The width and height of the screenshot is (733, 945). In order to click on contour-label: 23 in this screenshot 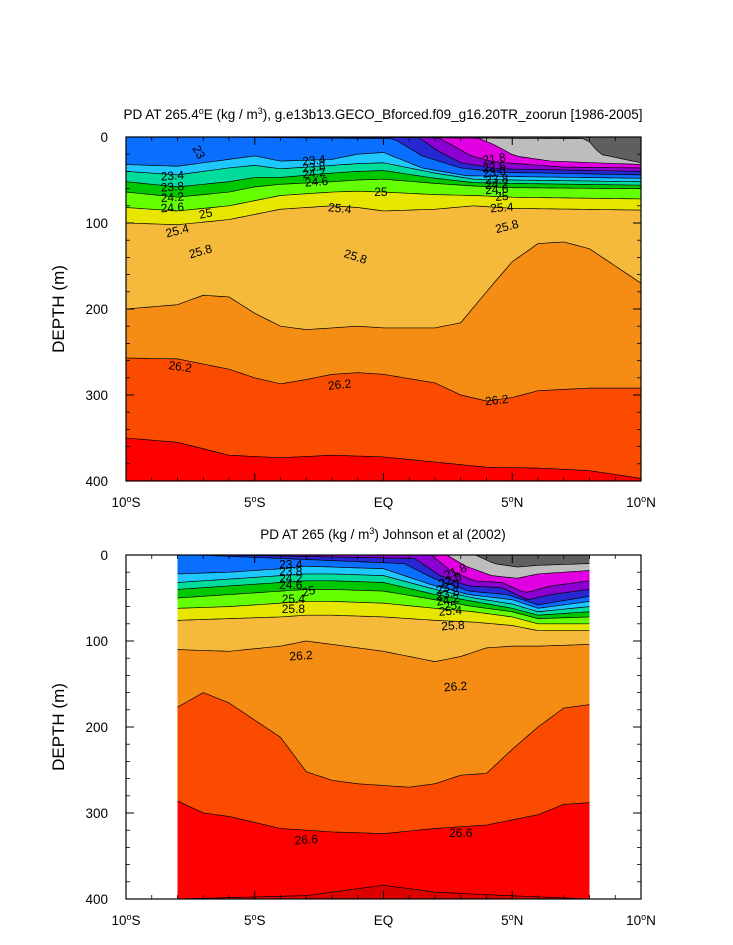, I will do `click(199, 152)`.